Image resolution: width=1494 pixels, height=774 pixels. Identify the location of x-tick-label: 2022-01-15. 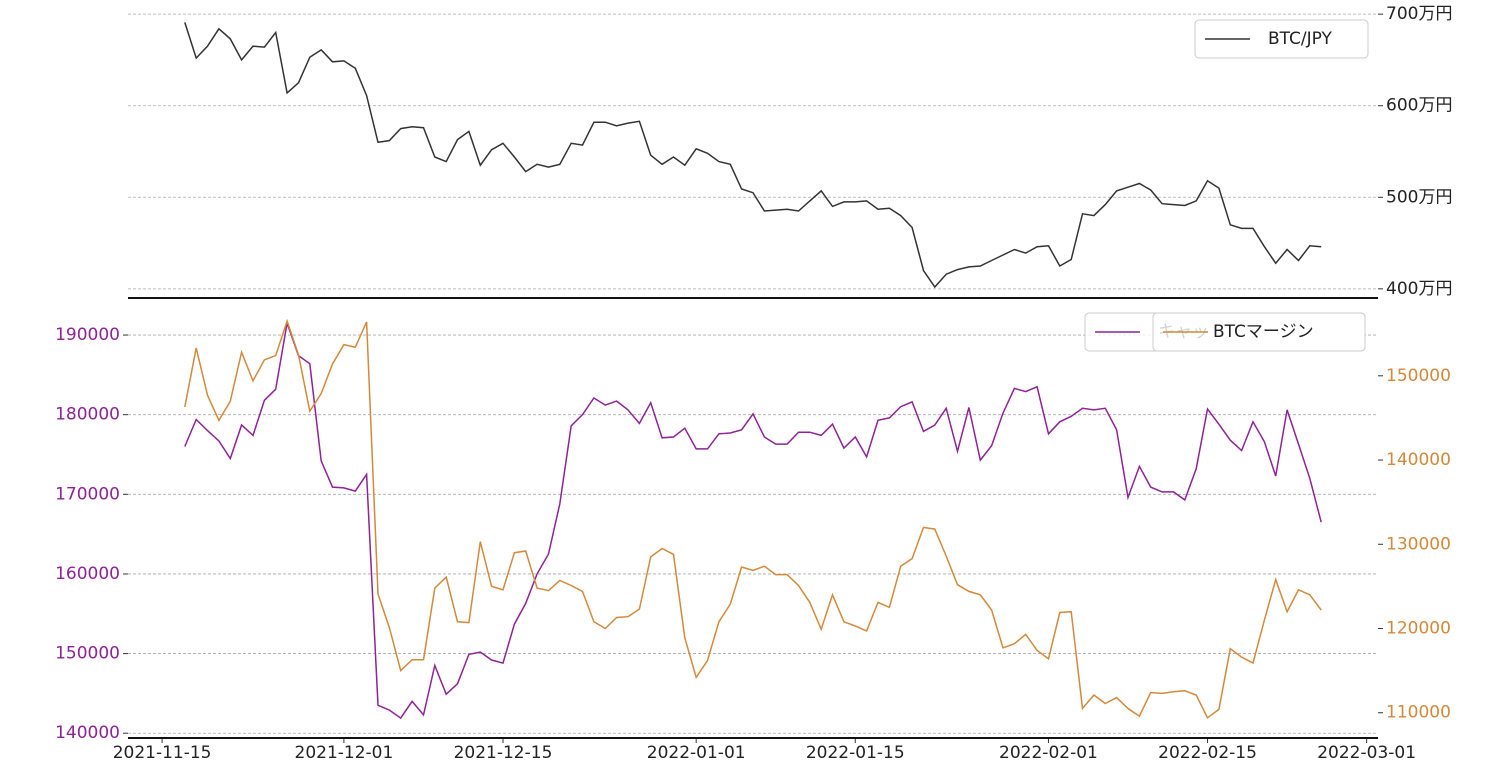
(855, 753).